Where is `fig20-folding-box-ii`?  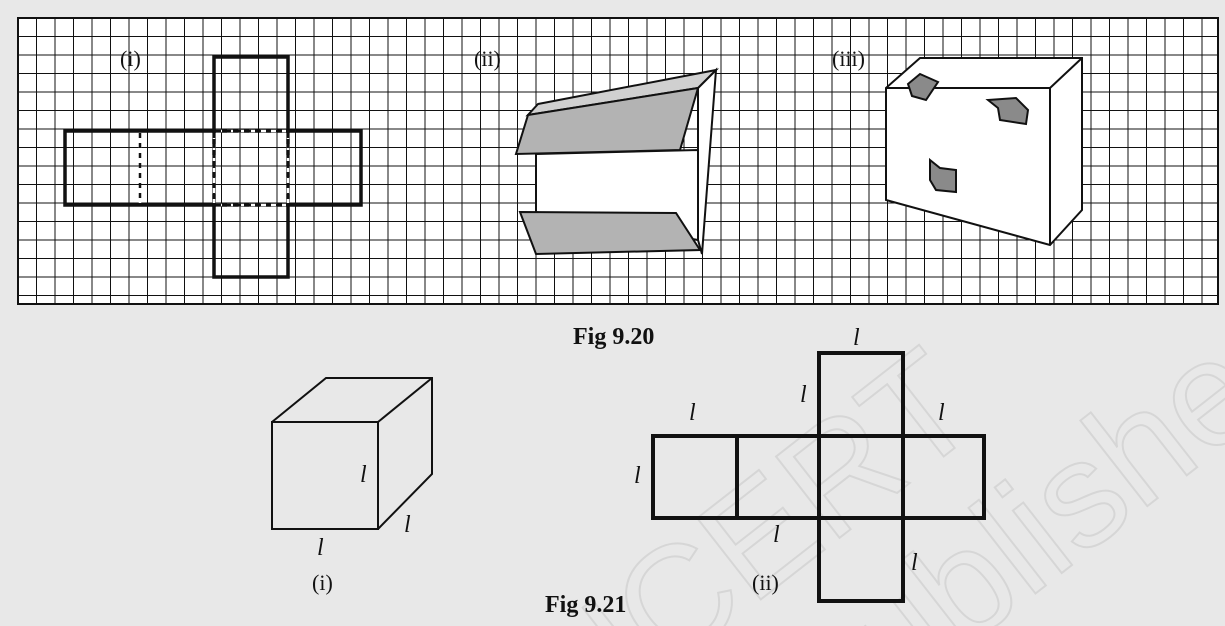
fig20-folding-box-ii is located at coordinates (617, 161).